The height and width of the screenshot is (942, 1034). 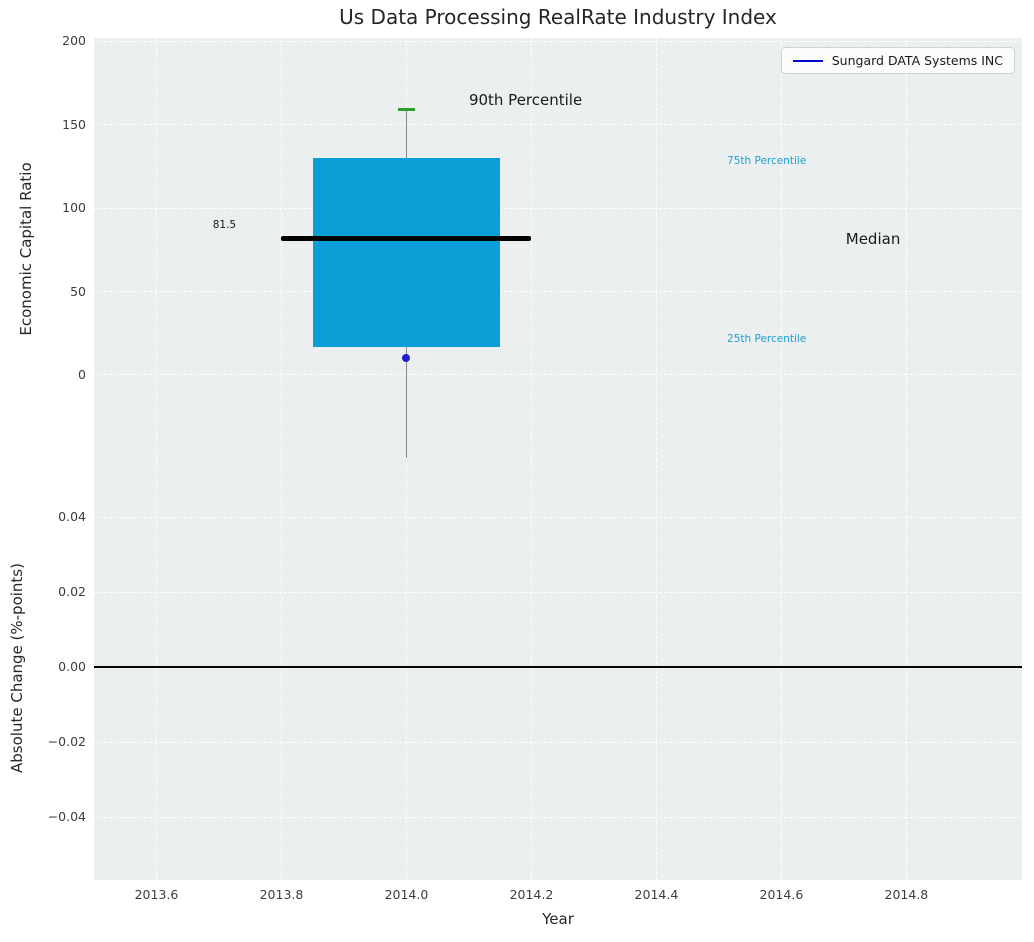 What do you see at coordinates (78, 291) in the screenshot?
I see `y-tick-label-top: 50` at bounding box center [78, 291].